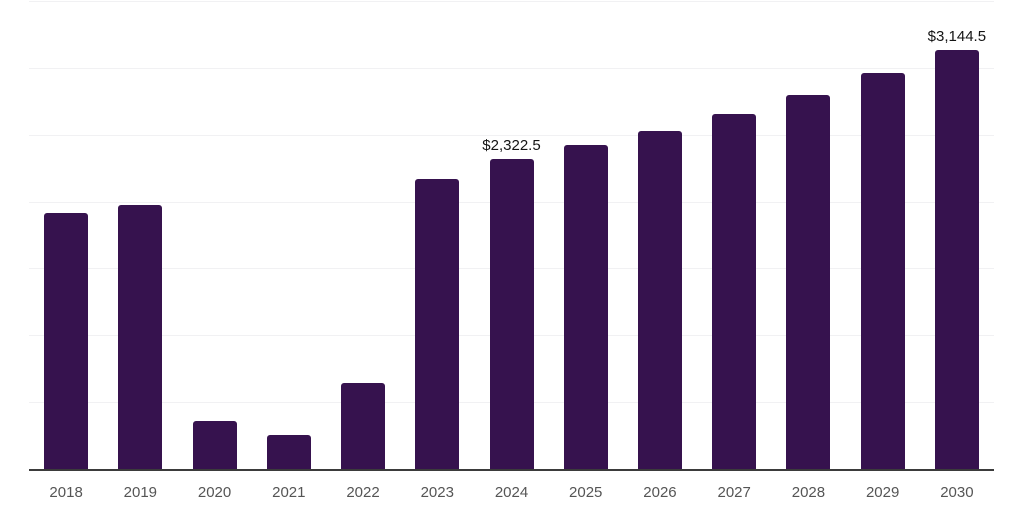  What do you see at coordinates (586, 492) in the screenshot?
I see `x-tick-label-2025: 2025` at bounding box center [586, 492].